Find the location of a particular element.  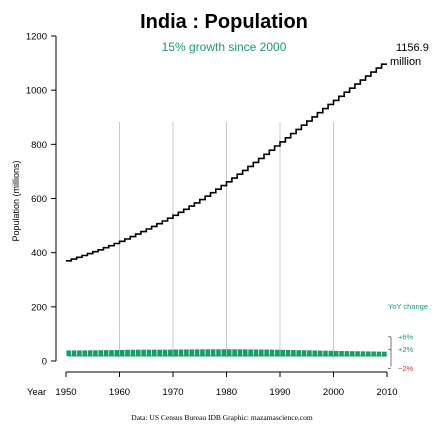

y-tick-label: 800 is located at coordinates (39, 145).